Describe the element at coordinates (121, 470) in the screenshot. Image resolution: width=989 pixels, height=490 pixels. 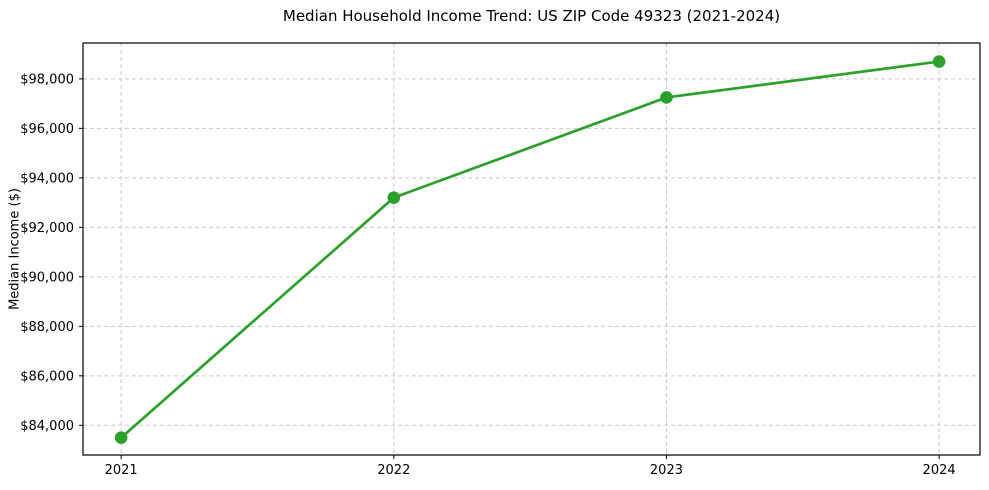
I see `x-tick-label: 2021` at that location.